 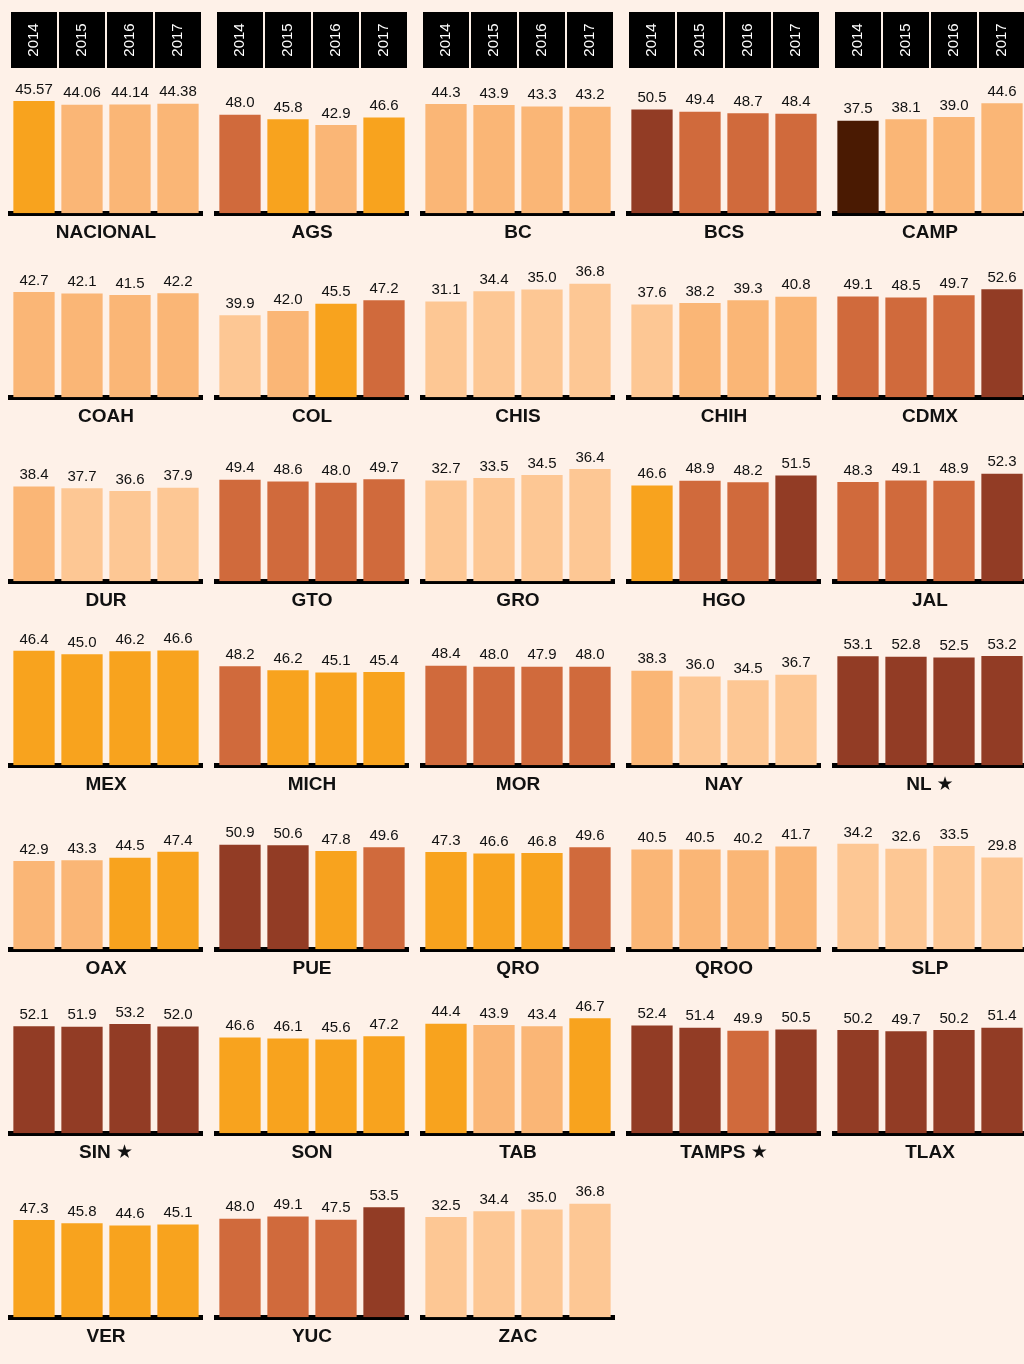 I want to click on data-label: 49.6, so click(x=384, y=834).